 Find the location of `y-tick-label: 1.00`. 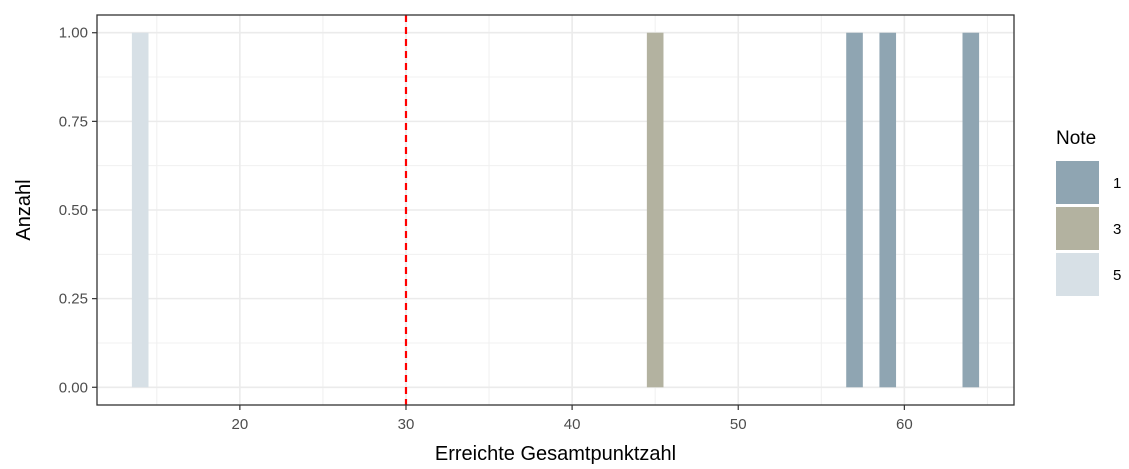

y-tick-label: 1.00 is located at coordinates (73, 33).